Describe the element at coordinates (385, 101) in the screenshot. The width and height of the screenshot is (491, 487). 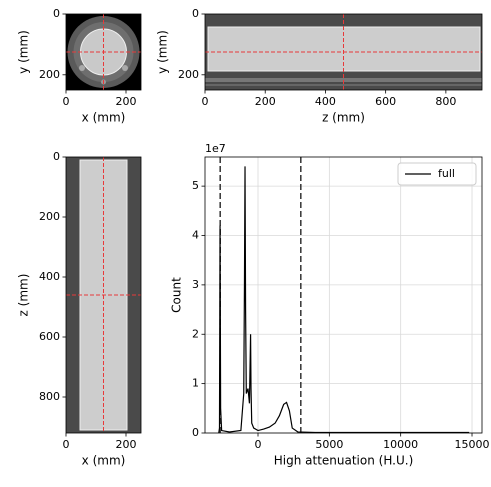
I see `x-tick-label: 600` at that location.